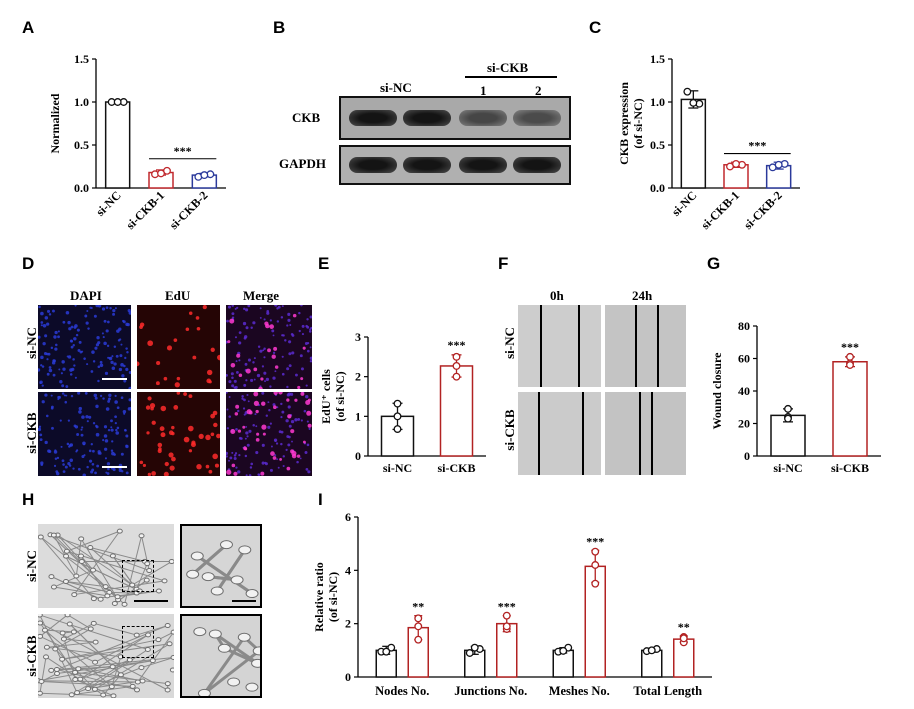 This screenshot has height=709, width=914. I want to click on blot-ckb-group-line, so click(511, 77).